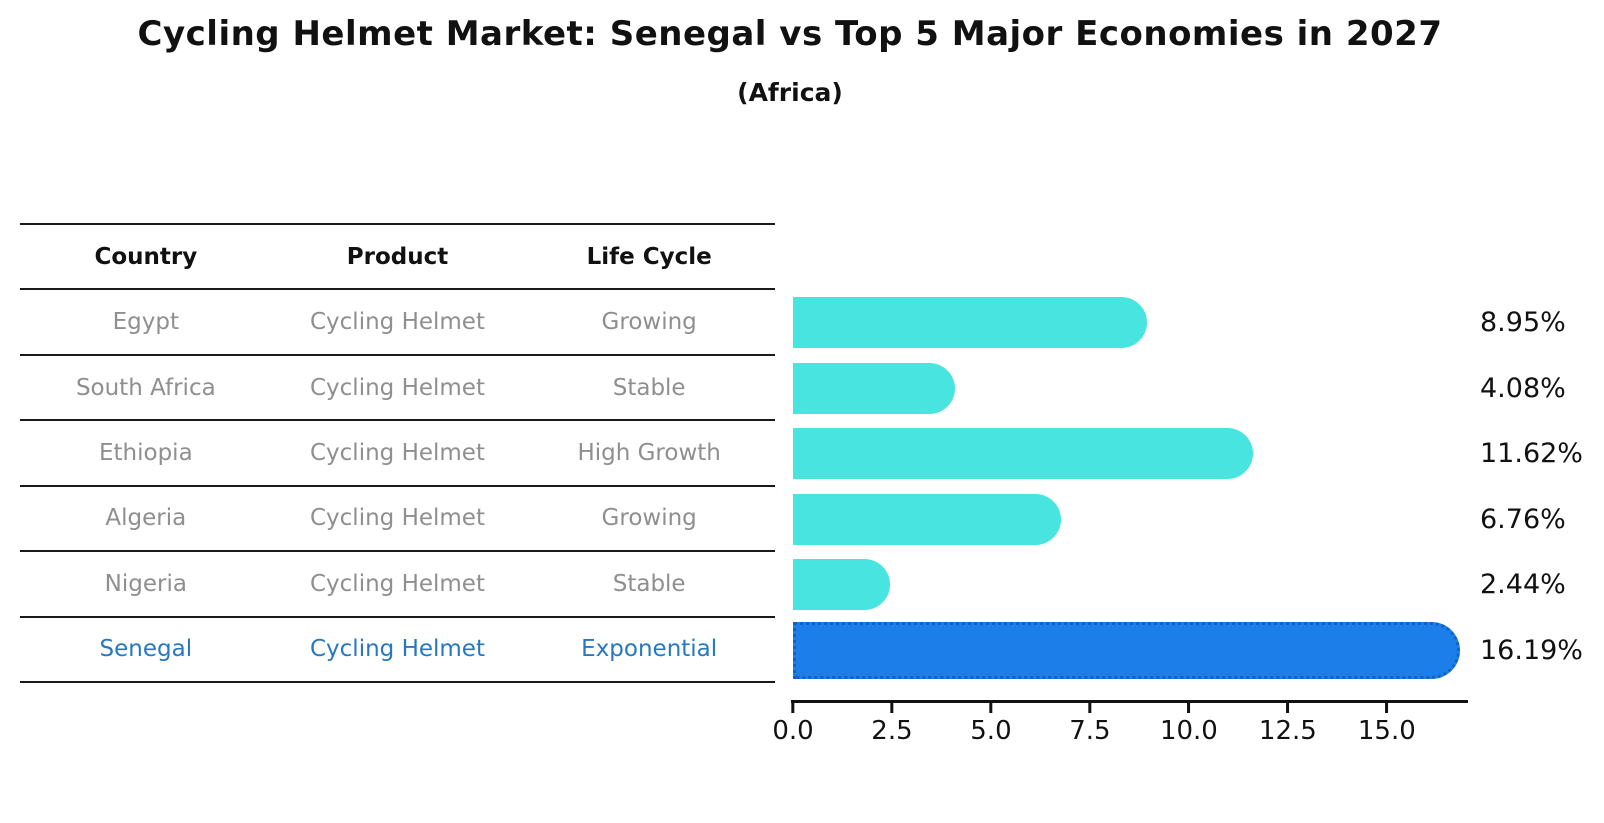 This screenshot has width=1604, height=823. I want to click on bar-south-africa, so click(874, 388).